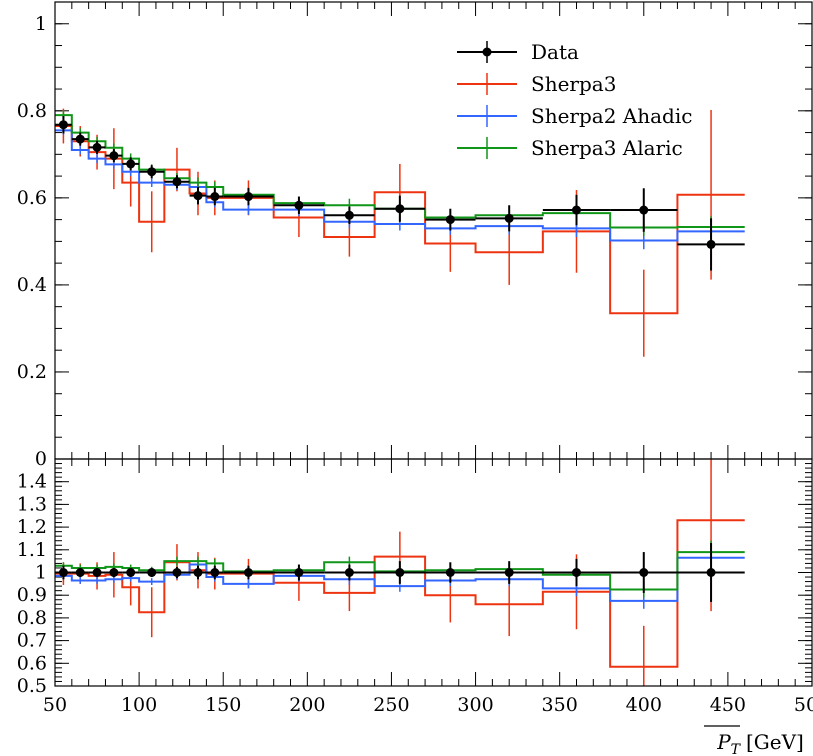  Describe the element at coordinates (607, 148) in the screenshot. I see `legend-entry-label: Sherpa3 Alaric` at that location.